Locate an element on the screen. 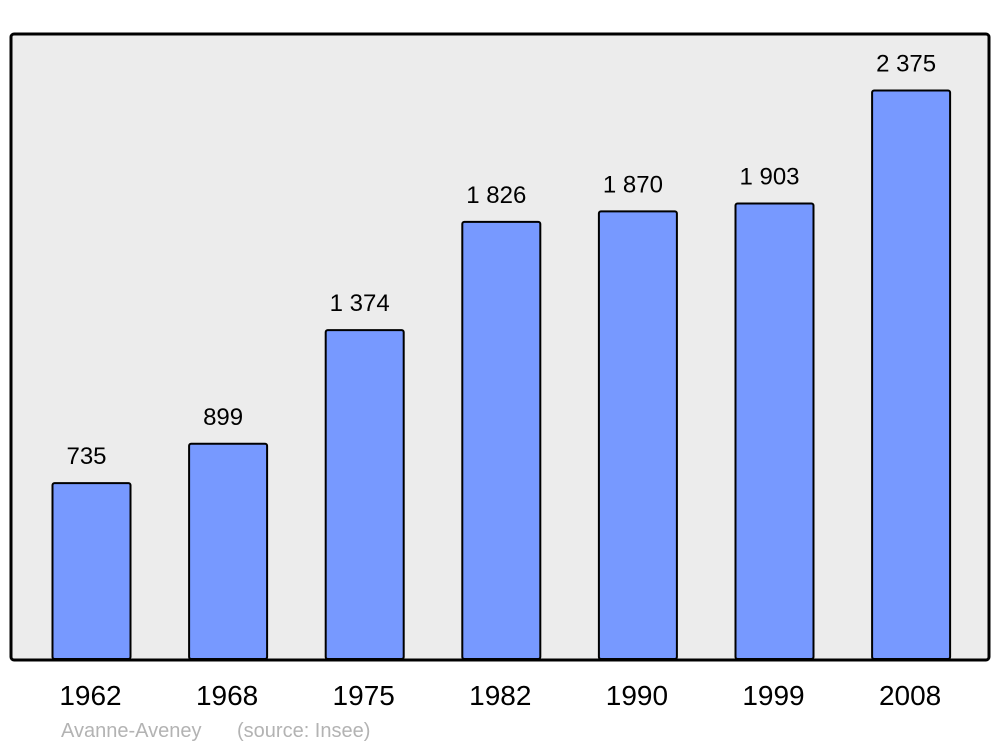 Image resolution: width=1000 pixels, height=747 pixels. value-label-1990: 1 870 is located at coordinates (633, 184).